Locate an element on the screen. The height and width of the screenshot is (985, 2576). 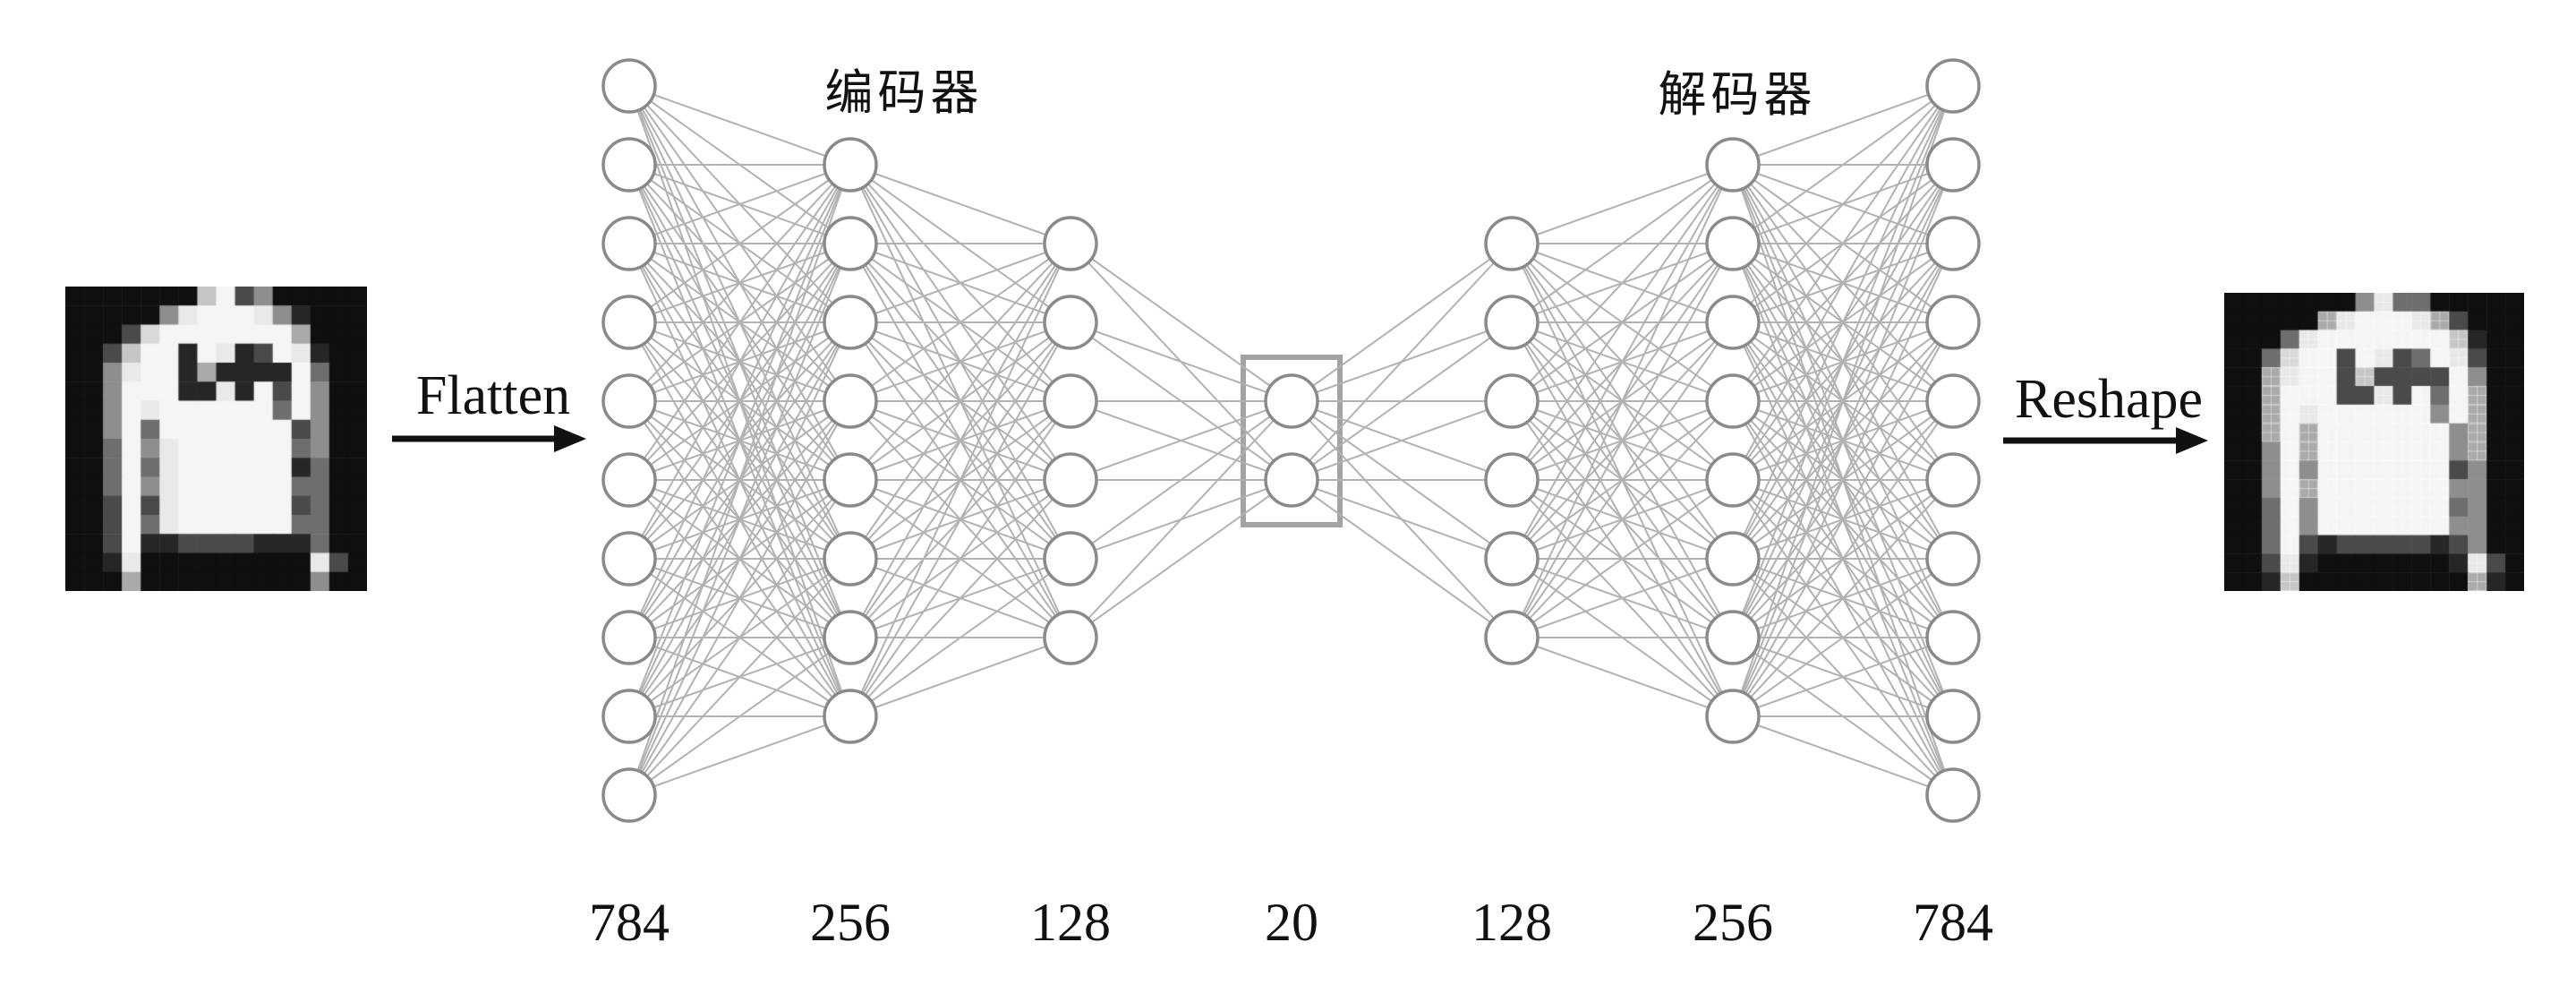
decoder-label: 解码器 is located at coordinates (1737, 95).